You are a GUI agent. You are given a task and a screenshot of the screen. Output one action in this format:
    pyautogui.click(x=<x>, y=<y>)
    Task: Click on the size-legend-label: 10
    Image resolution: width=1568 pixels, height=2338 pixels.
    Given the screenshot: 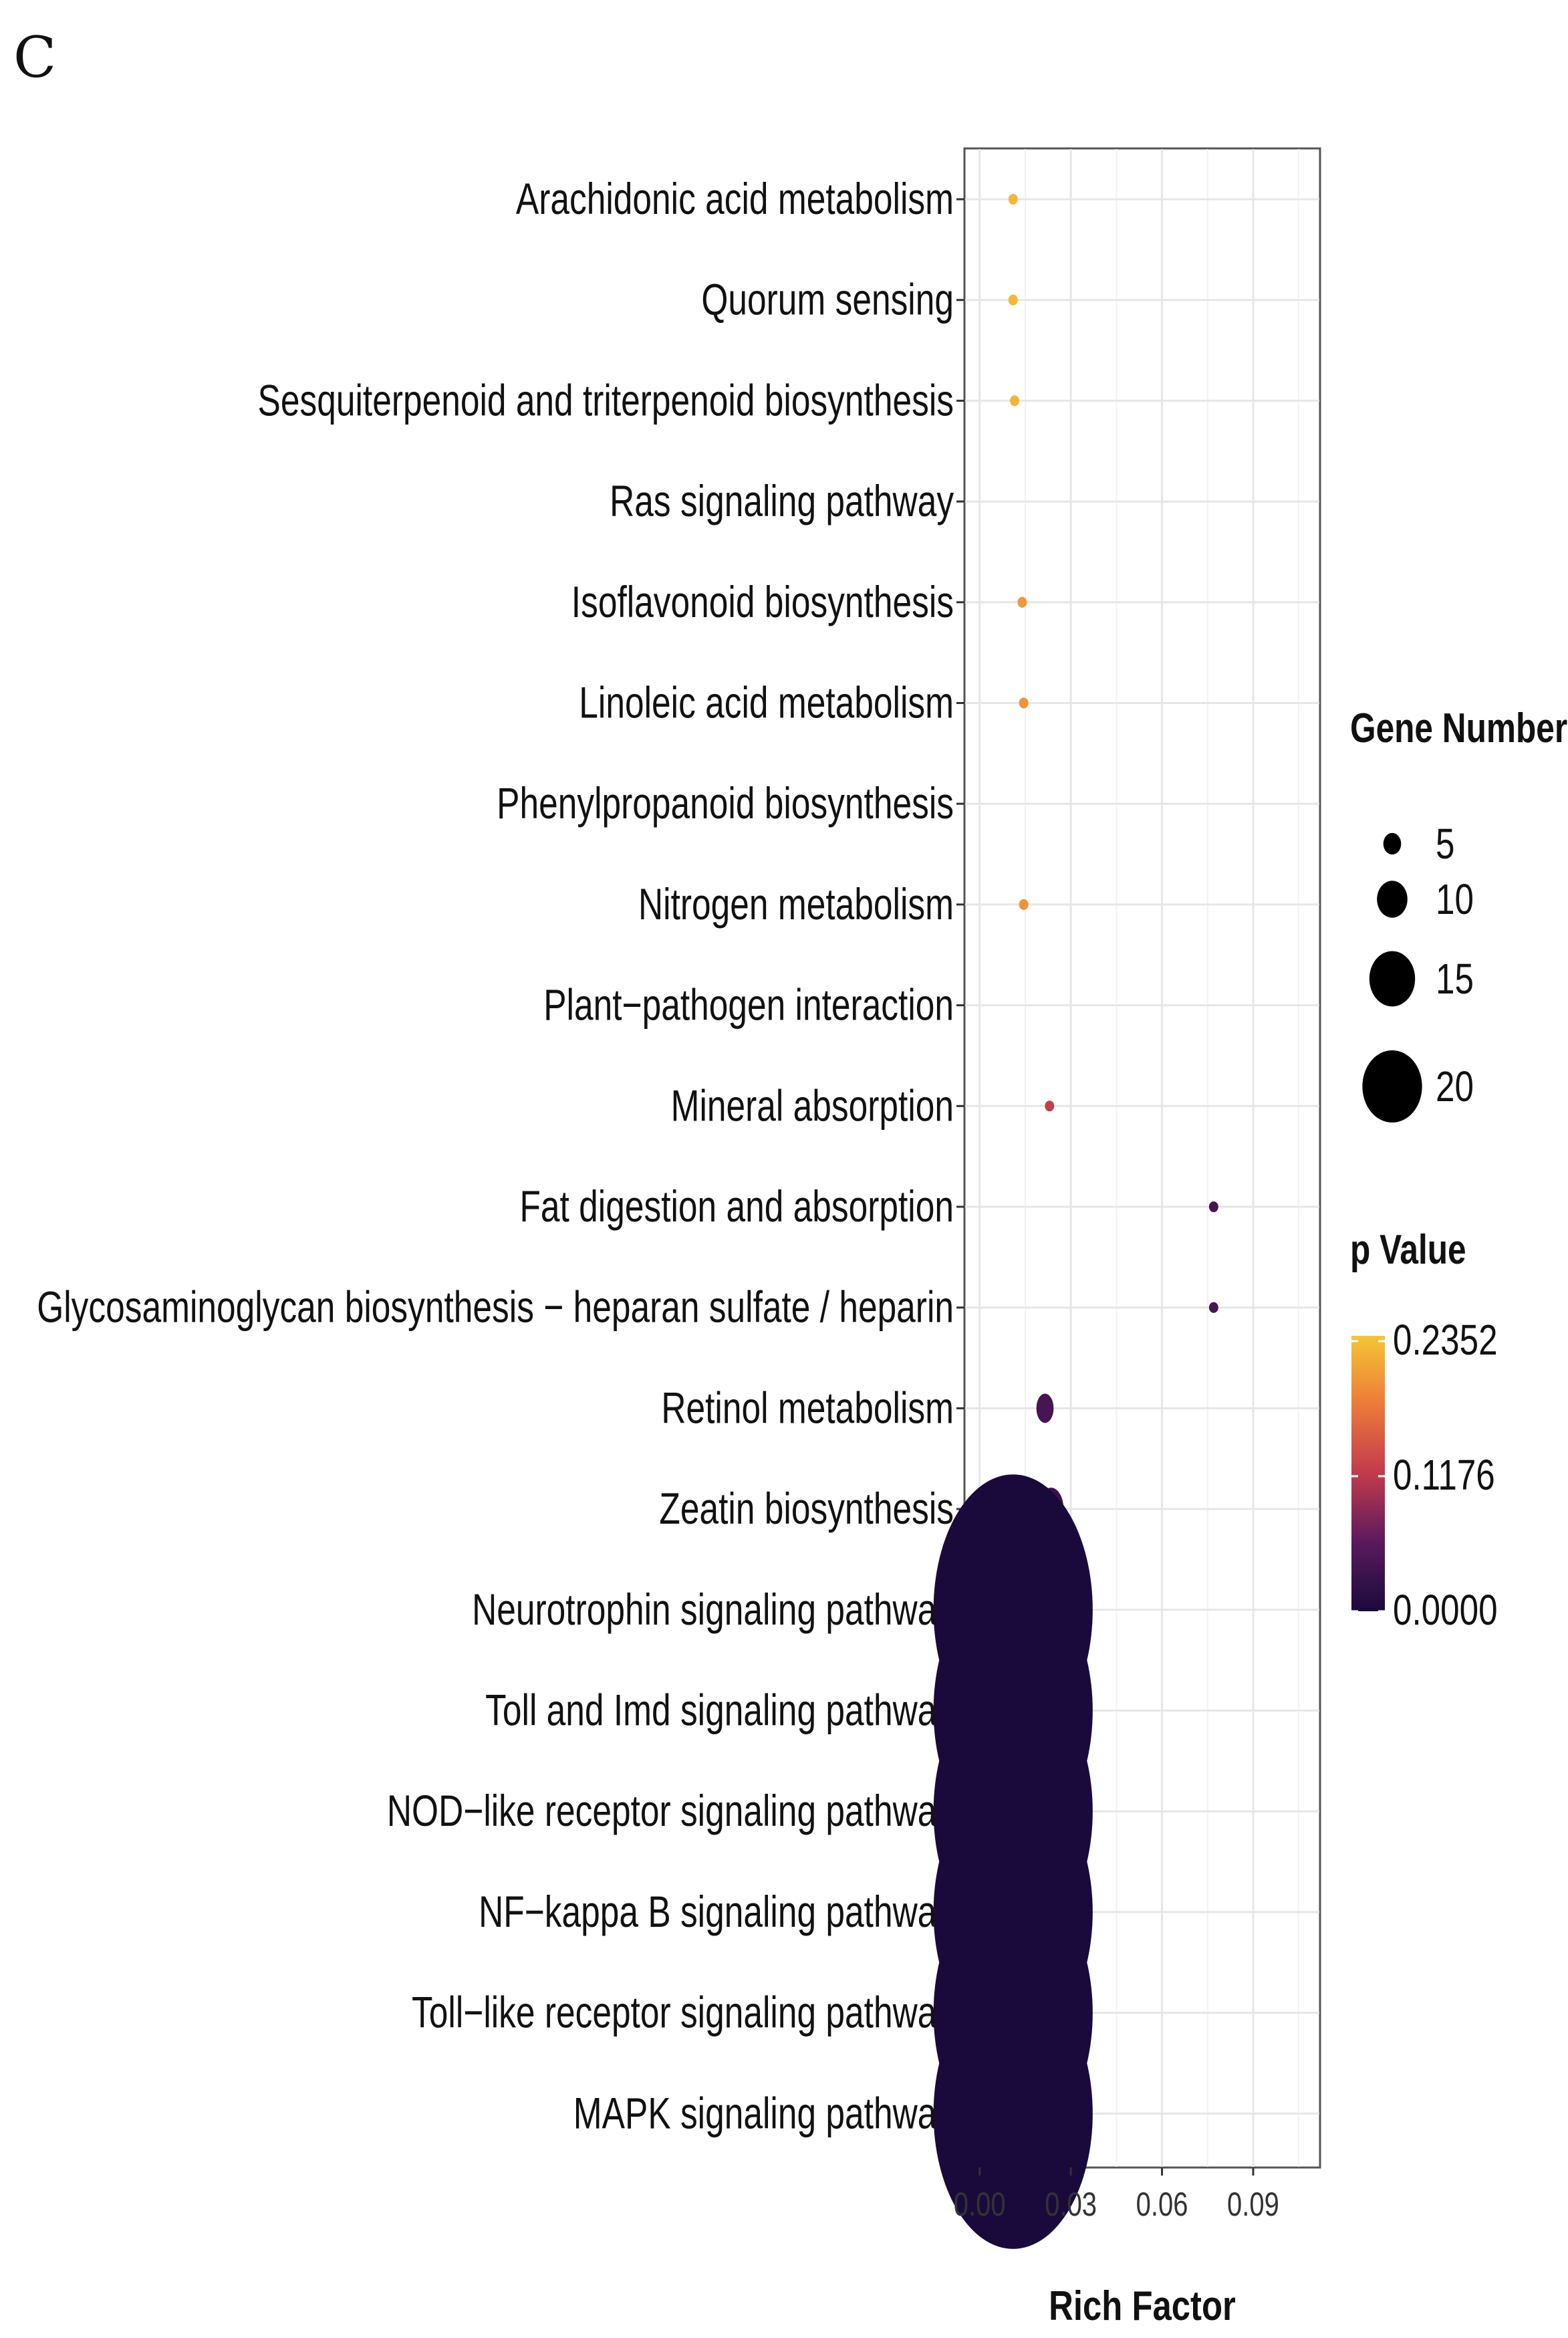 What is the action you would take?
    pyautogui.click(x=1455, y=900)
    